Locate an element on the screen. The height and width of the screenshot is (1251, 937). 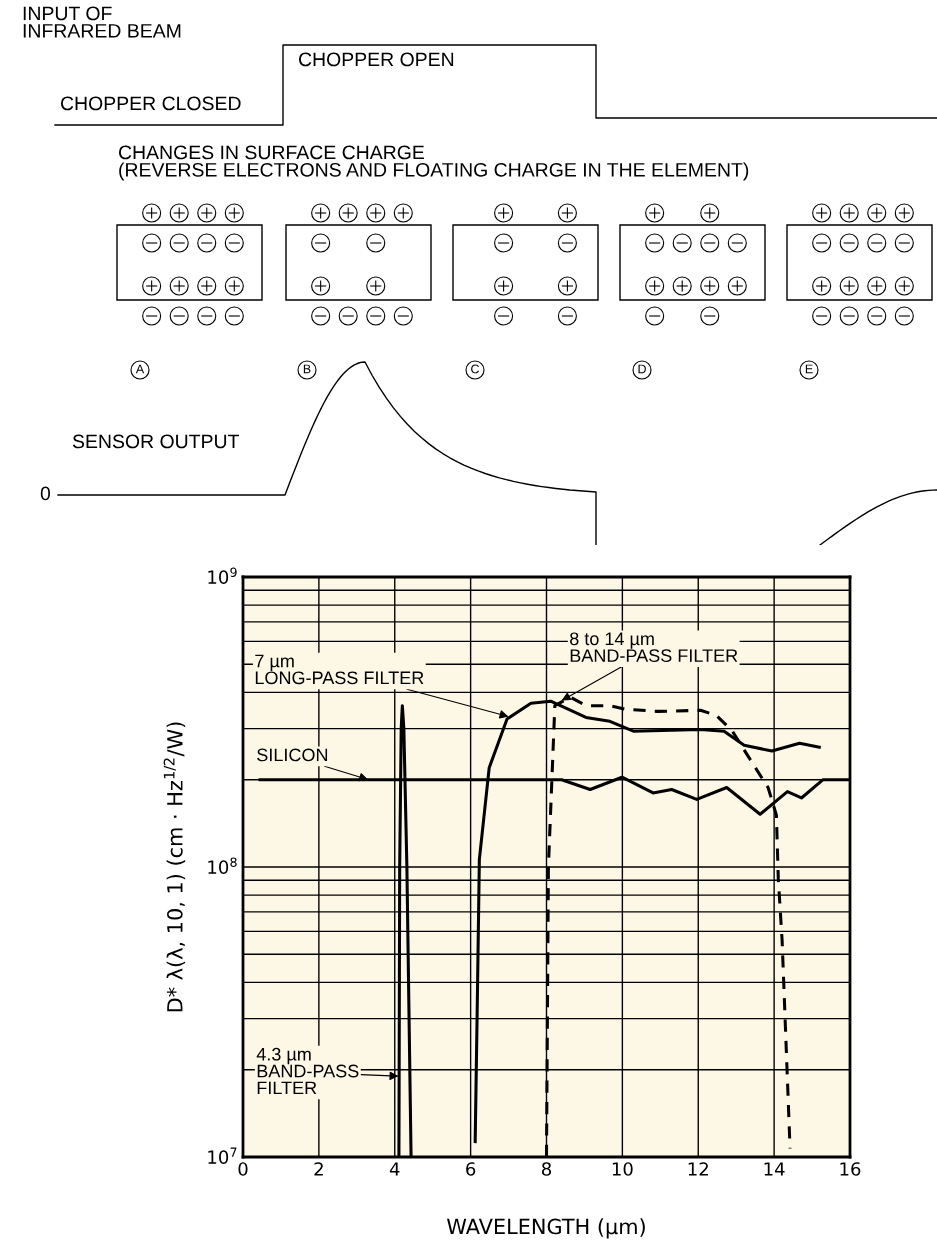
series-label: SILICON is located at coordinates (292, 755).